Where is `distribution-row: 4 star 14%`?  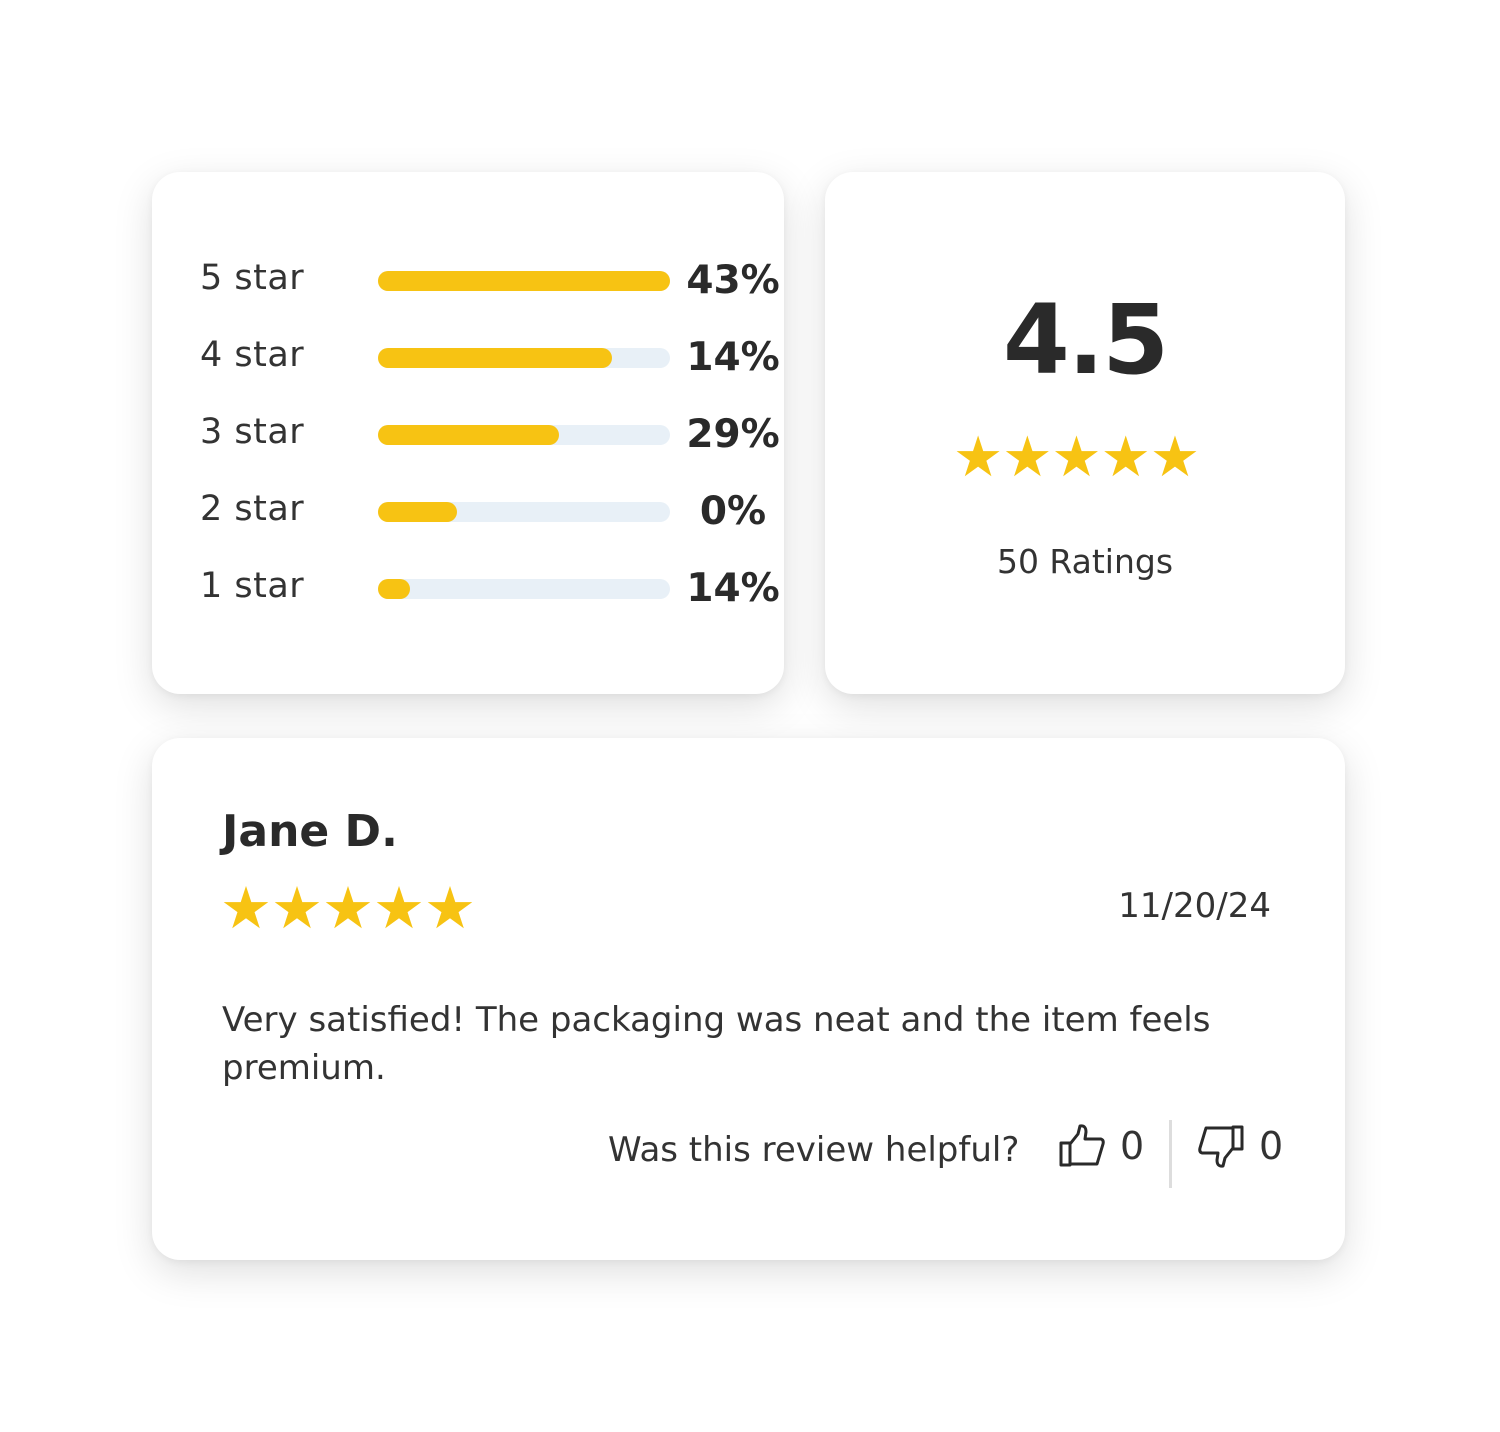
distribution-row: 4 star 14% is located at coordinates (490, 357).